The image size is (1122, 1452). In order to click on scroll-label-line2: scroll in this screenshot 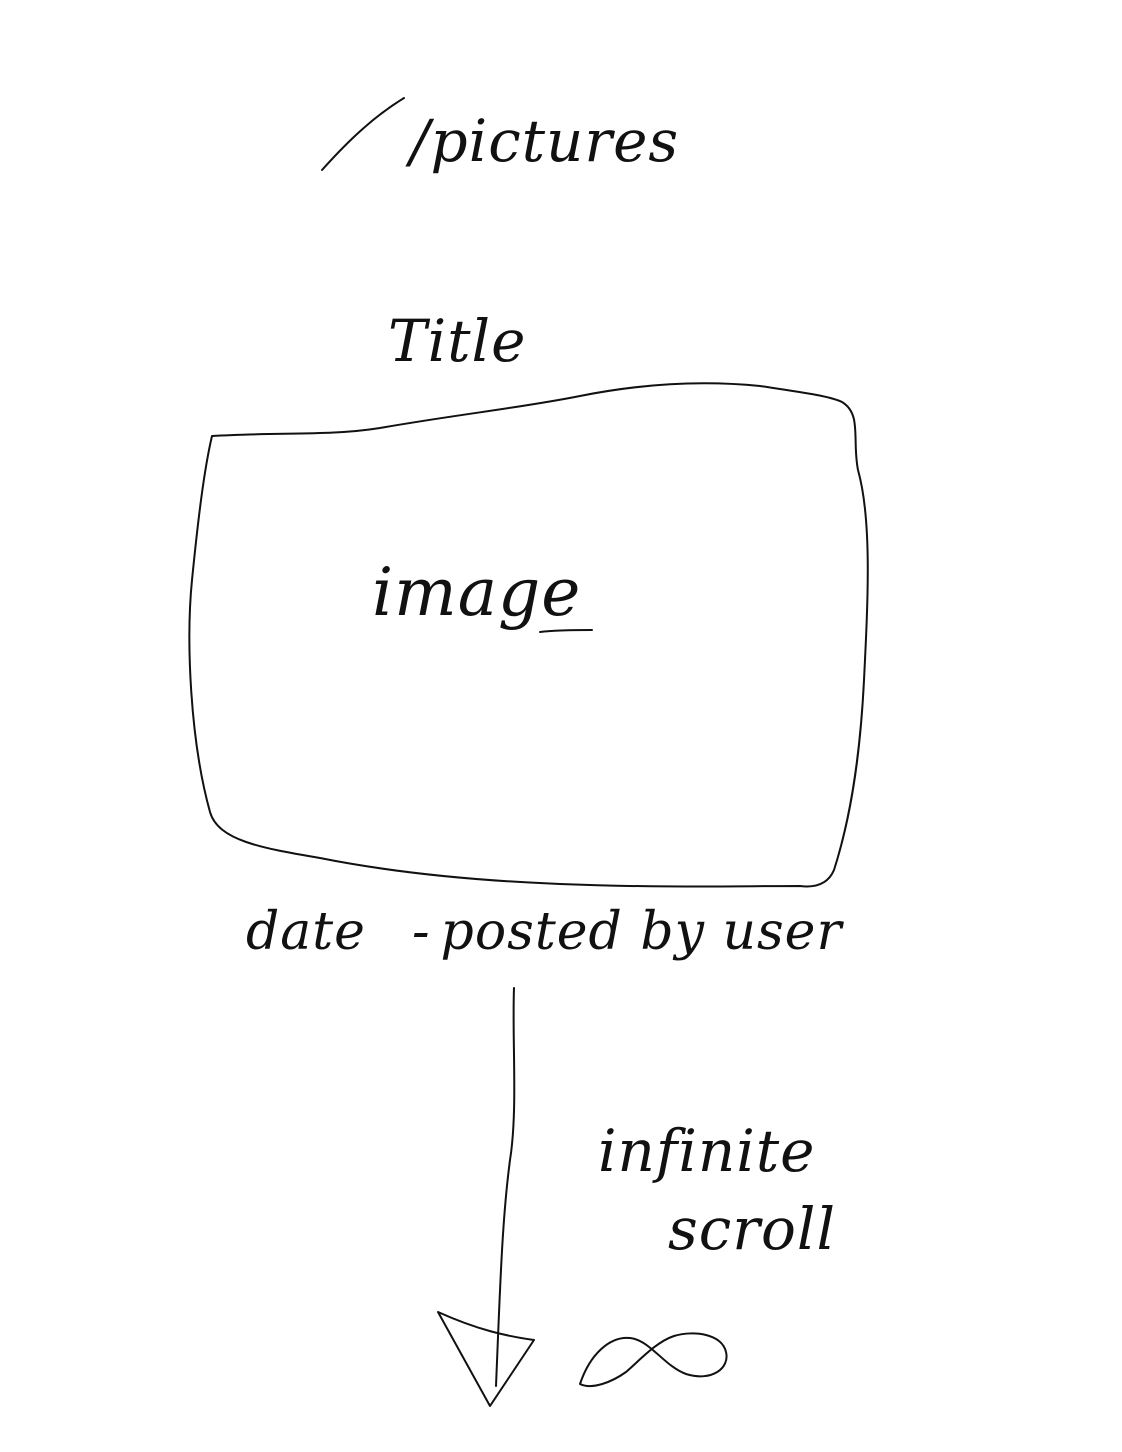, I will do `click(752, 1229)`.